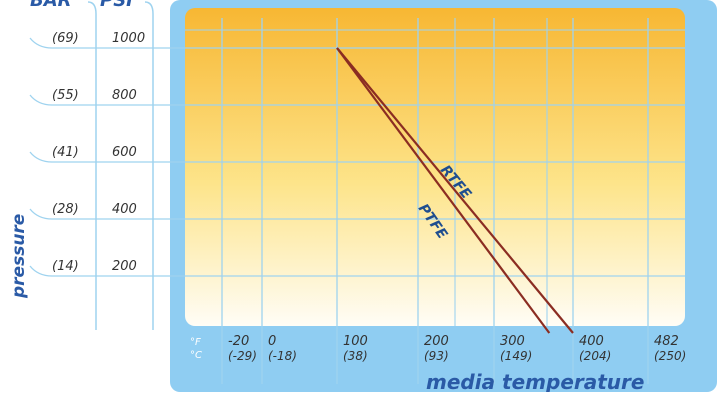 Image resolution: width=717 pixels, height=396 pixels. I want to click on unit-label-bar: BAR, so click(51, 5).